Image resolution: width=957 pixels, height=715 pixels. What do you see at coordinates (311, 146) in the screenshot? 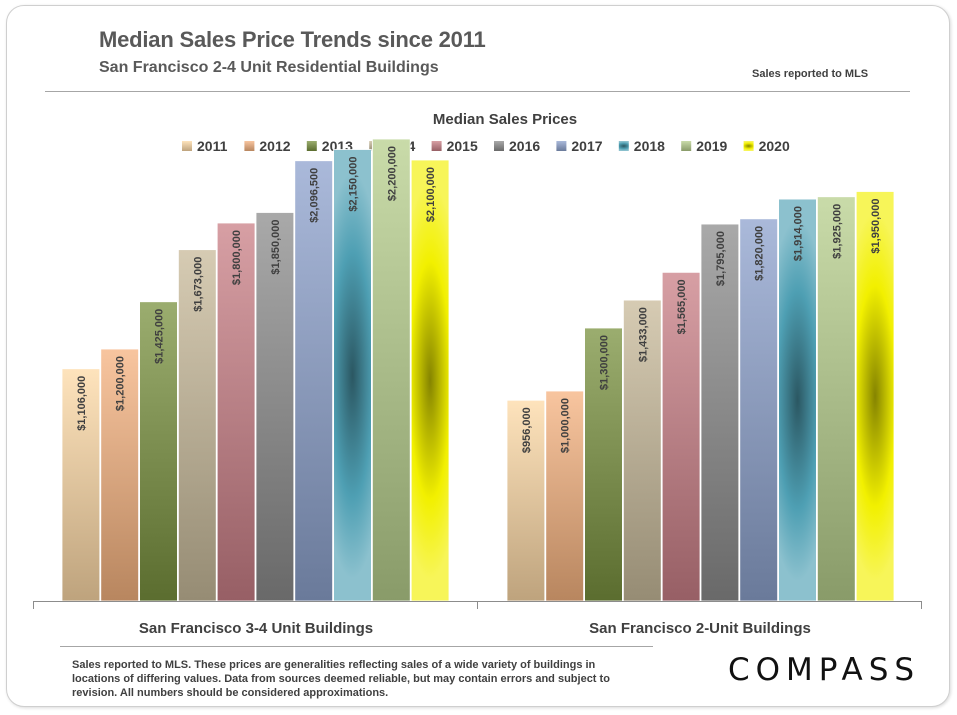
I see `legend-swatch-2013` at bounding box center [311, 146].